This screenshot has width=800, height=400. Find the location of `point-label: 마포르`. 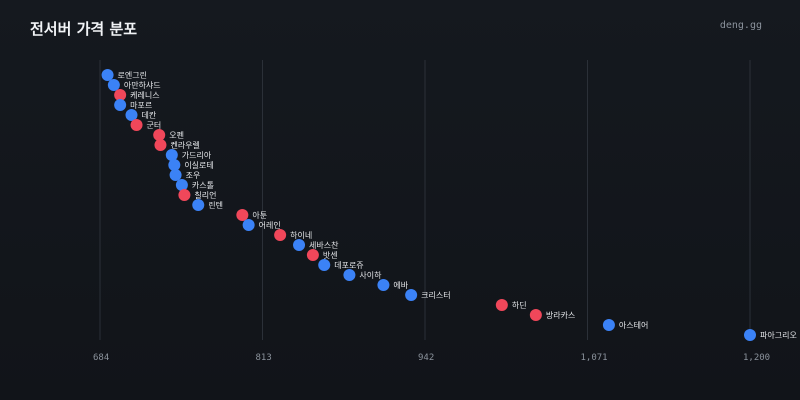

point-label: 마포르 is located at coordinates (141, 105).